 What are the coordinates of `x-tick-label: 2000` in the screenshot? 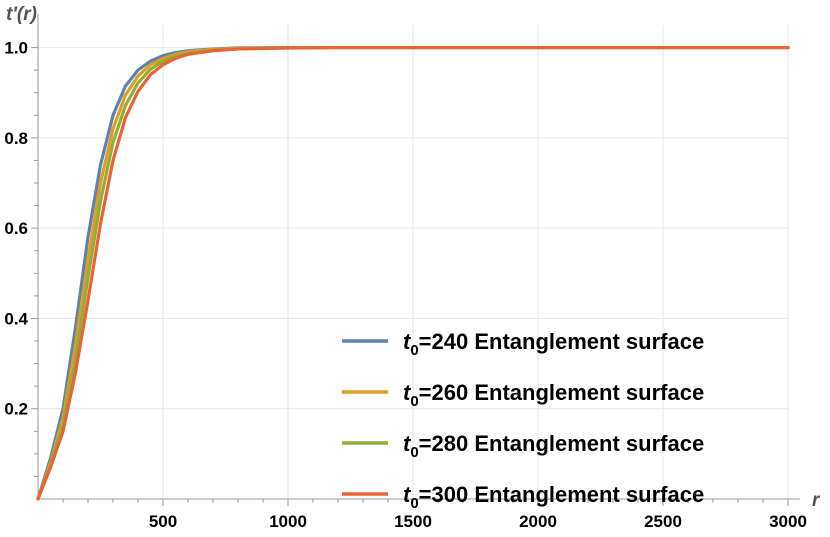 It's located at (538, 521).